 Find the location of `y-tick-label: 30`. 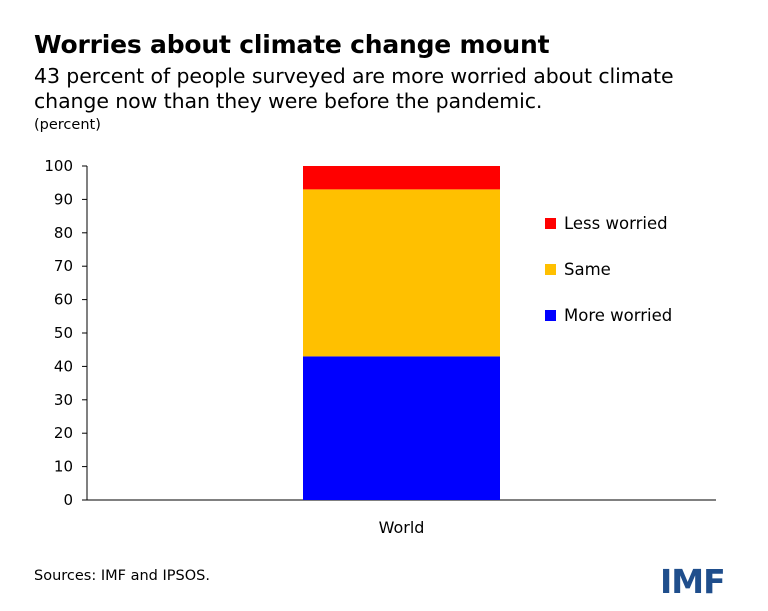

y-tick-label: 30 is located at coordinates (63, 400).